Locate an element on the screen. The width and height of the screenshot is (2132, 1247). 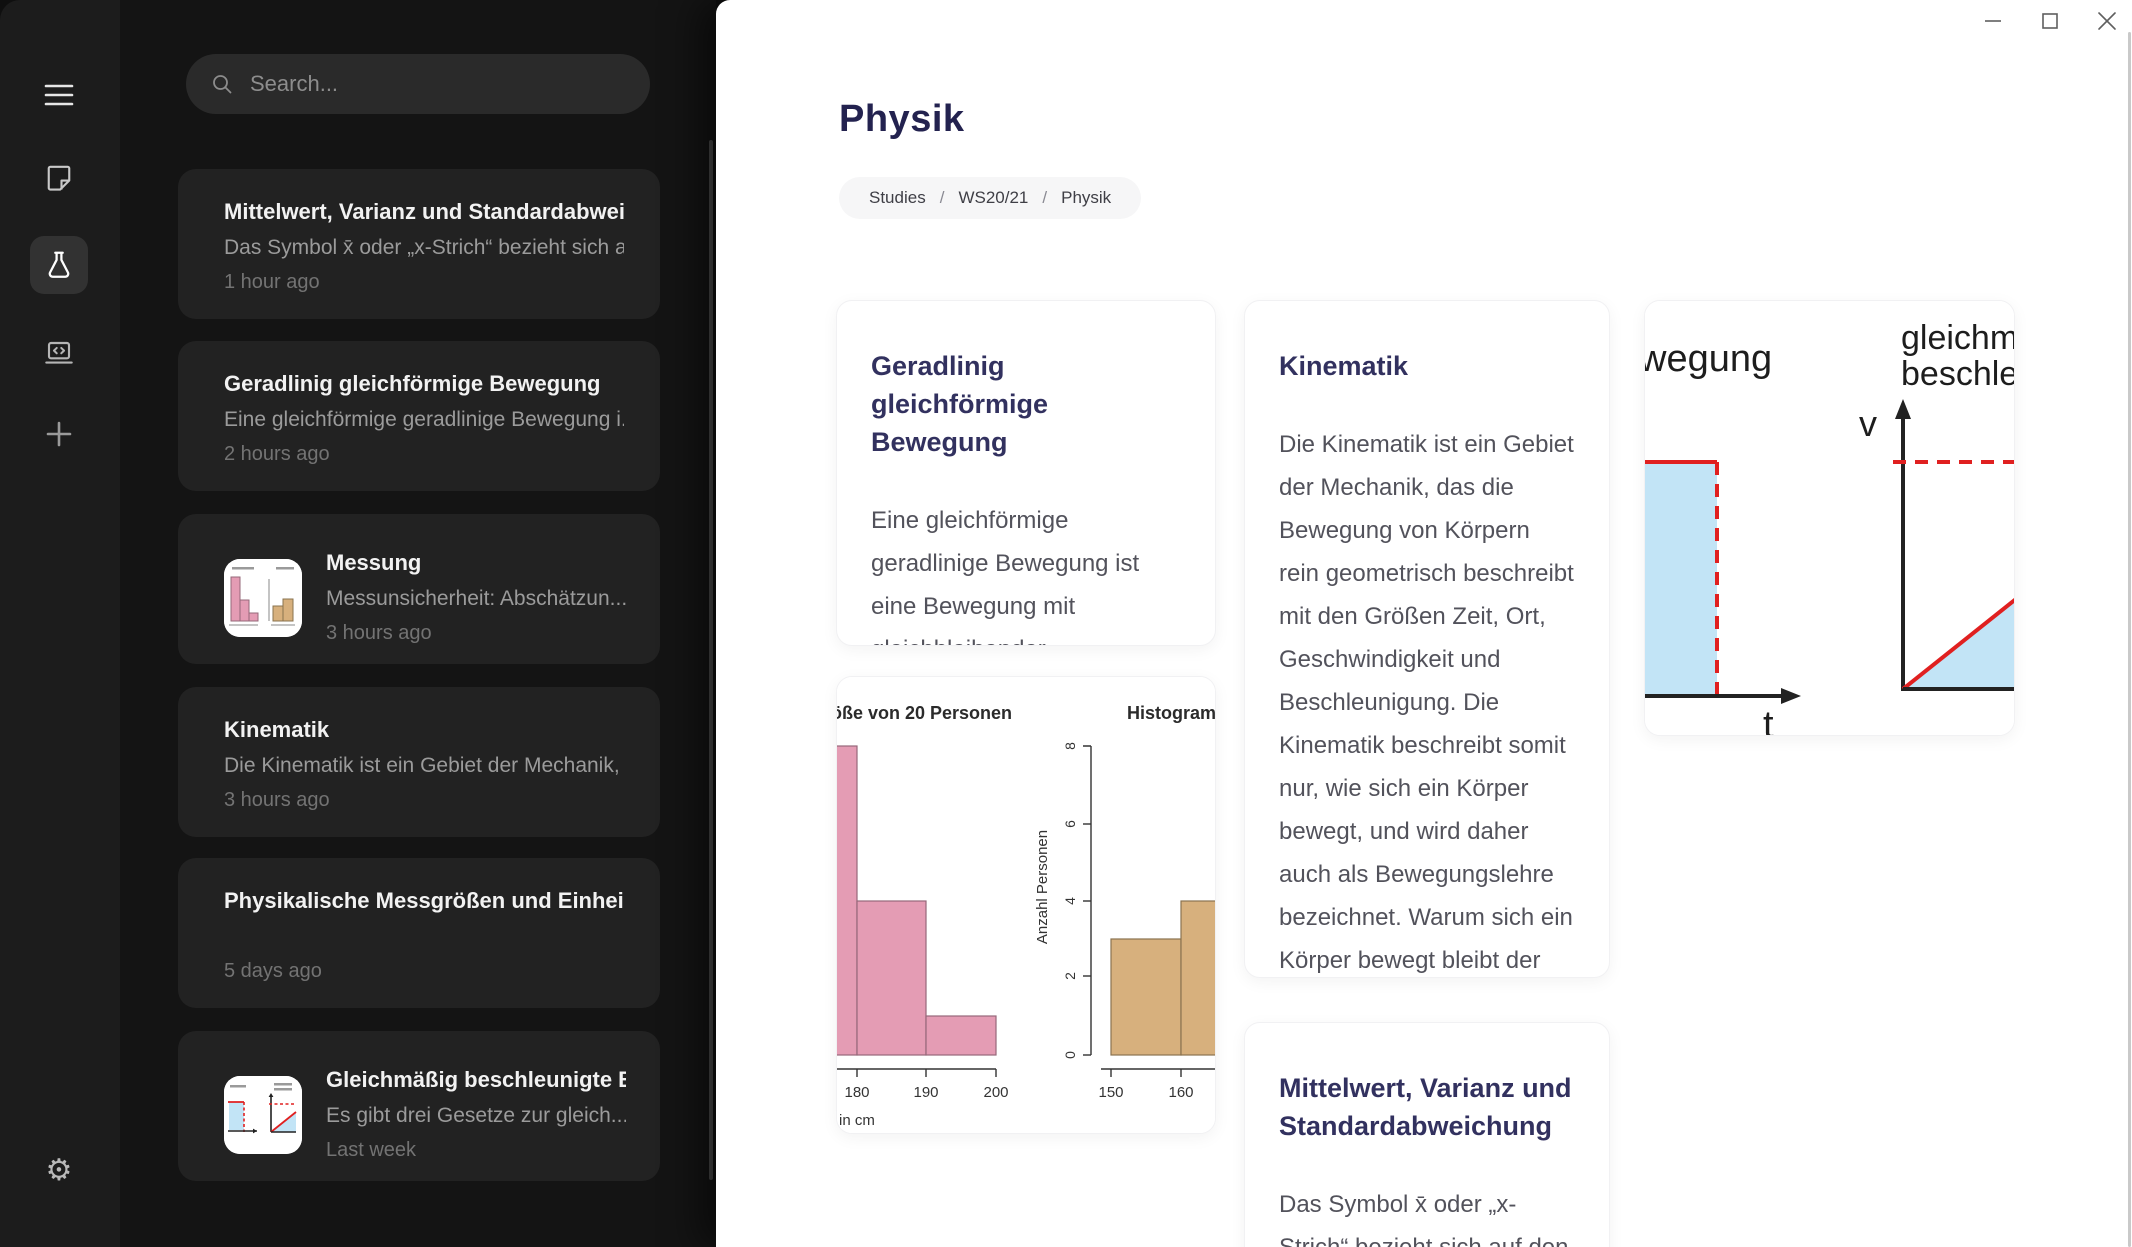
settings-button: ⚙ is located at coordinates (59, 1171).